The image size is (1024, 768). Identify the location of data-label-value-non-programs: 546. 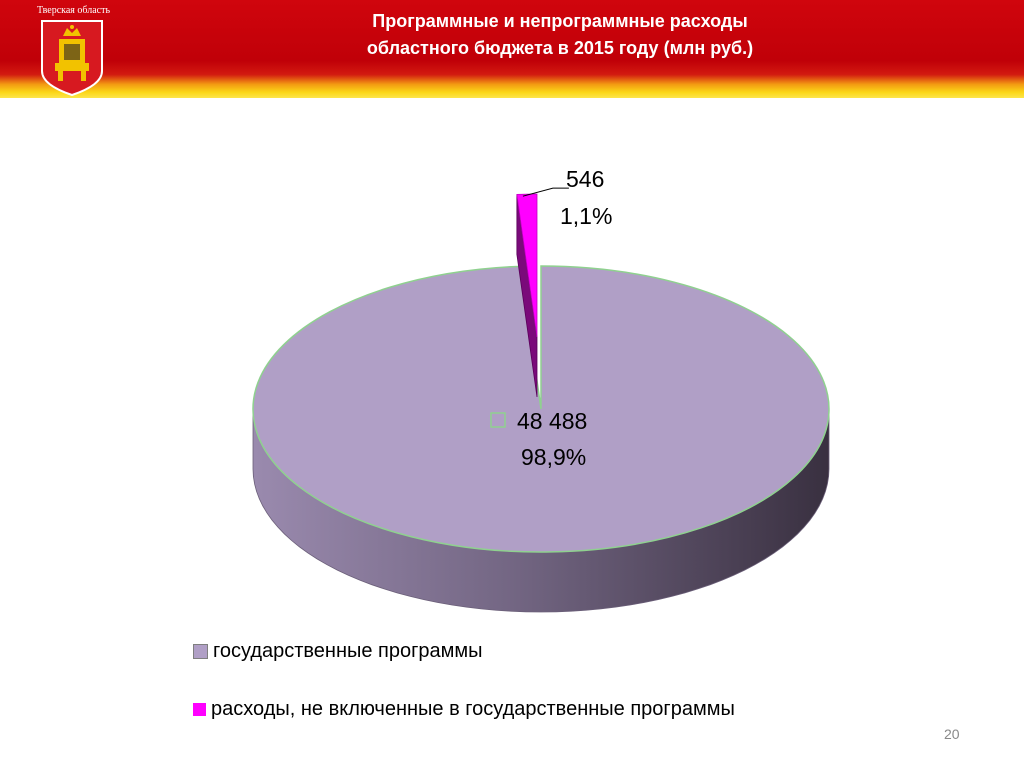
(585, 179).